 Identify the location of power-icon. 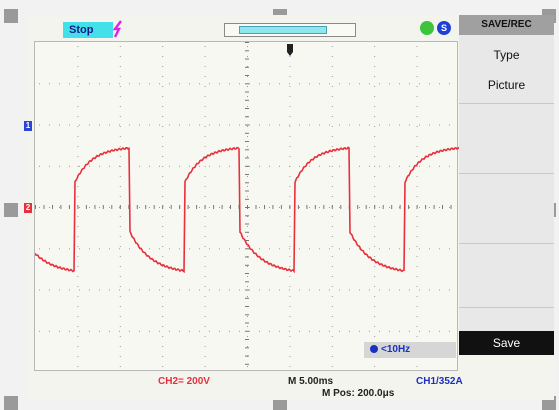
(427, 28).